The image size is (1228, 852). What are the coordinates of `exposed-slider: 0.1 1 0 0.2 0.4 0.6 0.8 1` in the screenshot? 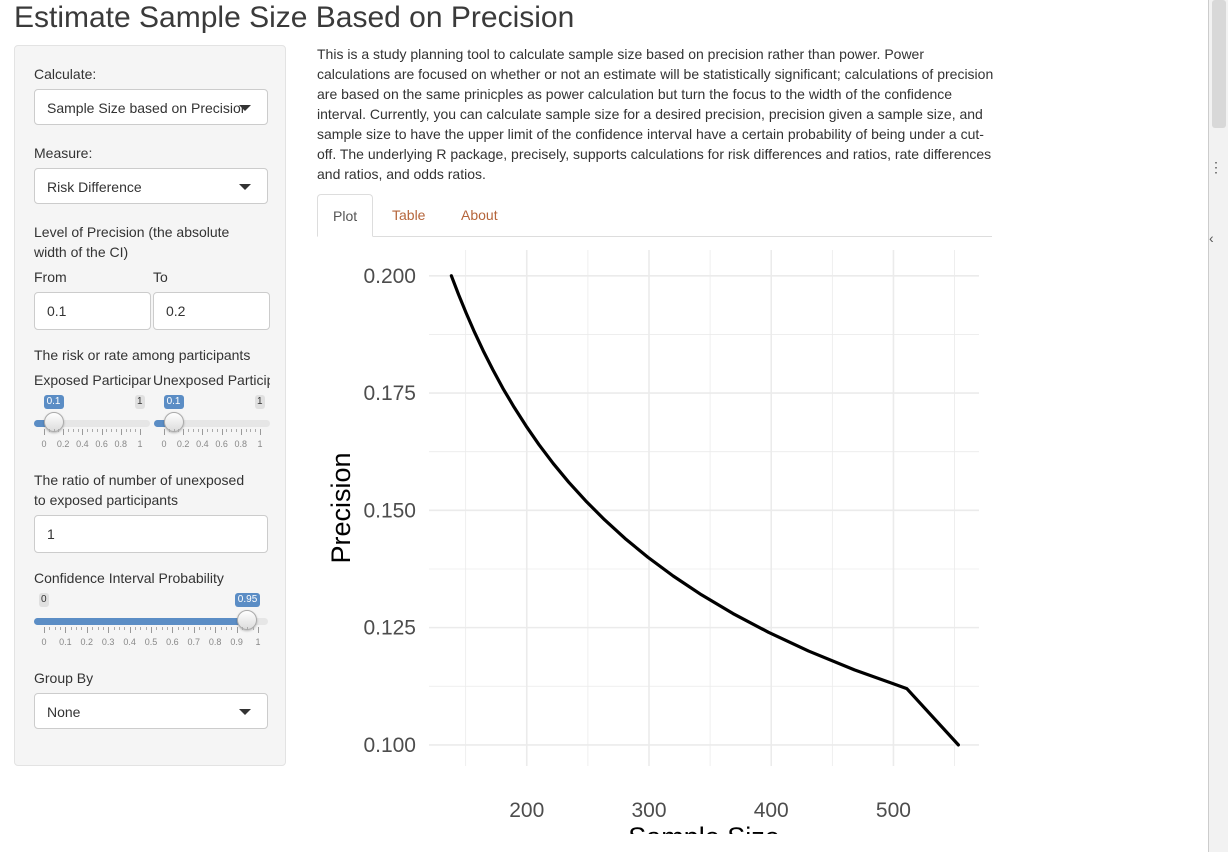 It's located at (92, 425).